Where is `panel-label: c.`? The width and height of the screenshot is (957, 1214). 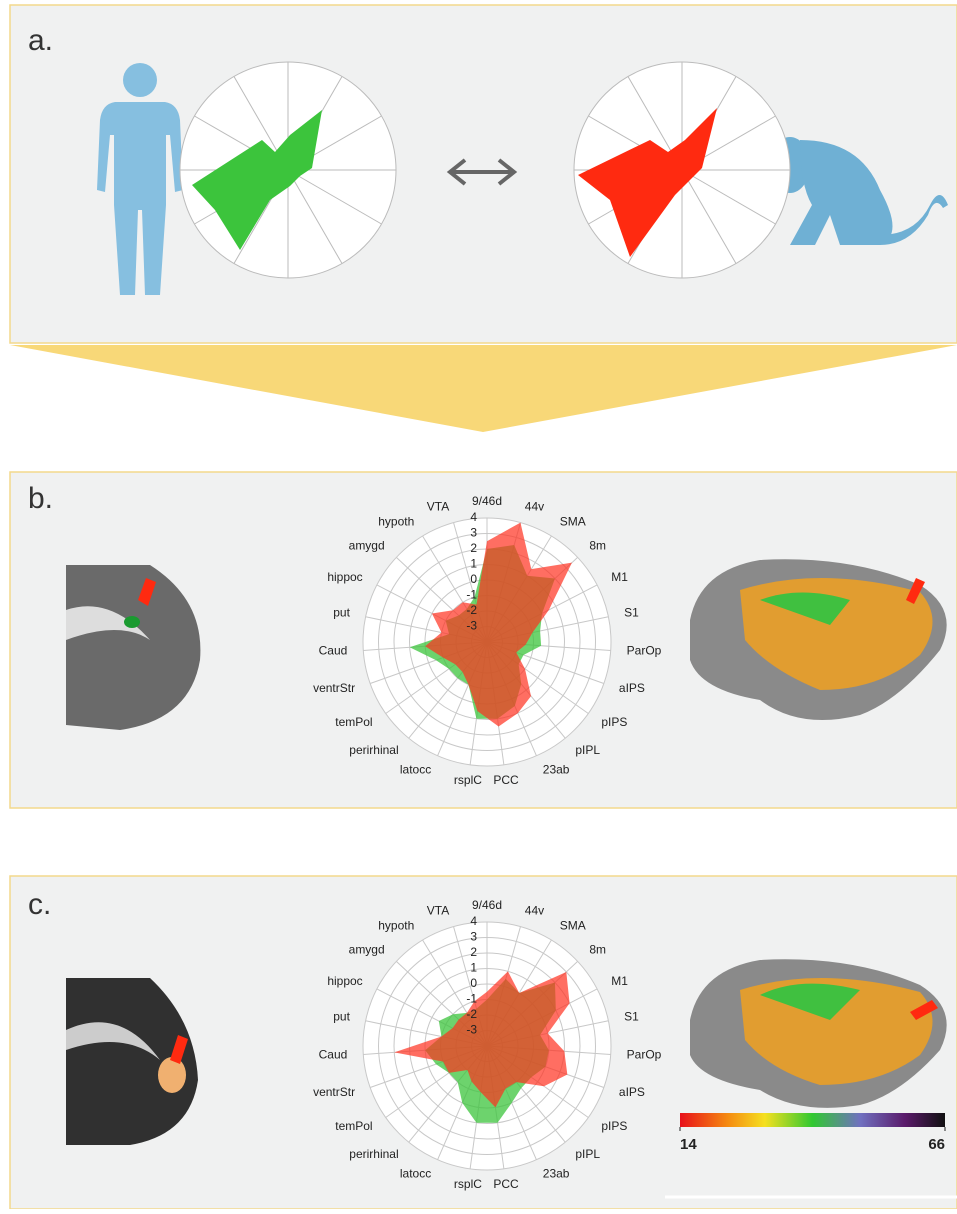 panel-label: c. is located at coordinates (39, 904).